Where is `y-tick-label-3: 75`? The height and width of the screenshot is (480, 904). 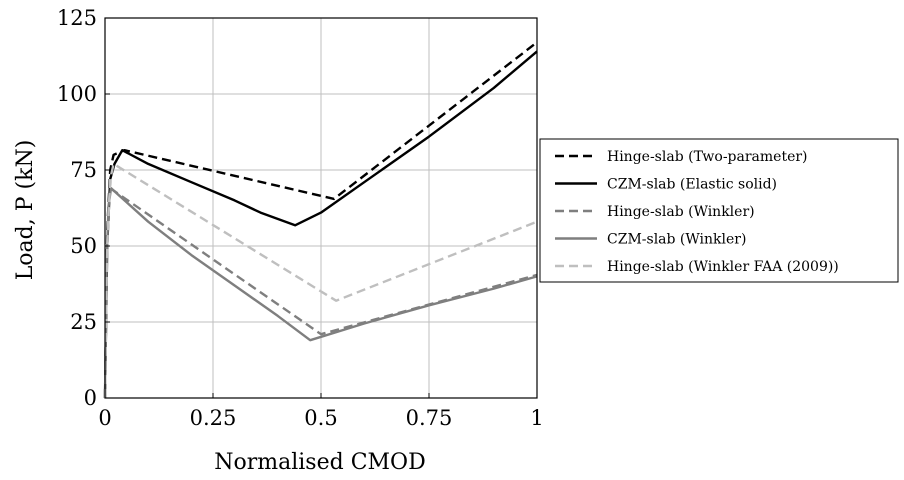 y-tick-label-3: 75 is located at coordinates (83, 170).